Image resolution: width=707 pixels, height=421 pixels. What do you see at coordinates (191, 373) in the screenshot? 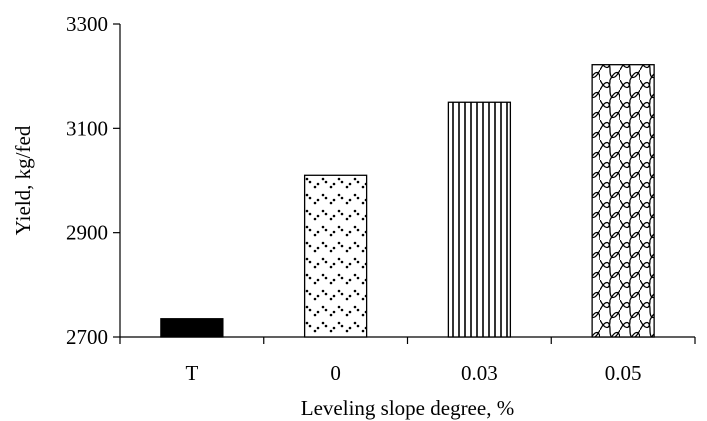
I see `x-tick-label: T` at bounding box center [191, 373].